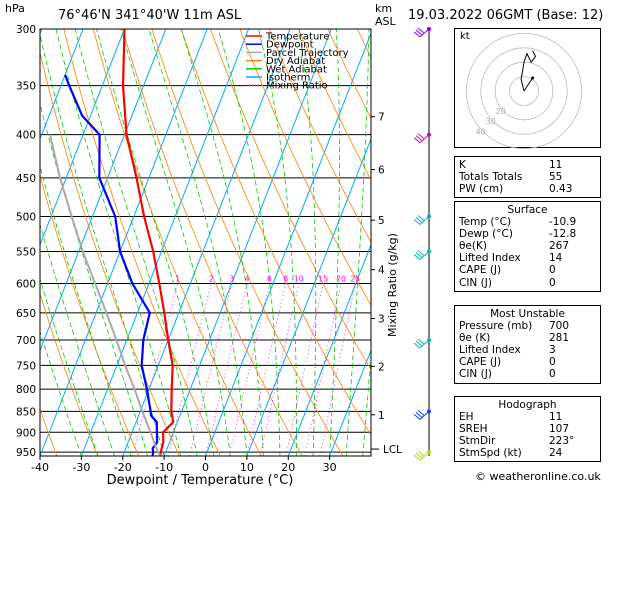 This screenshot has width=629, height=609. What do you see at coordinates (26, 314) in the screenshot?
I see `pressure-tick-label: 650` at bounding box center [26, 314].